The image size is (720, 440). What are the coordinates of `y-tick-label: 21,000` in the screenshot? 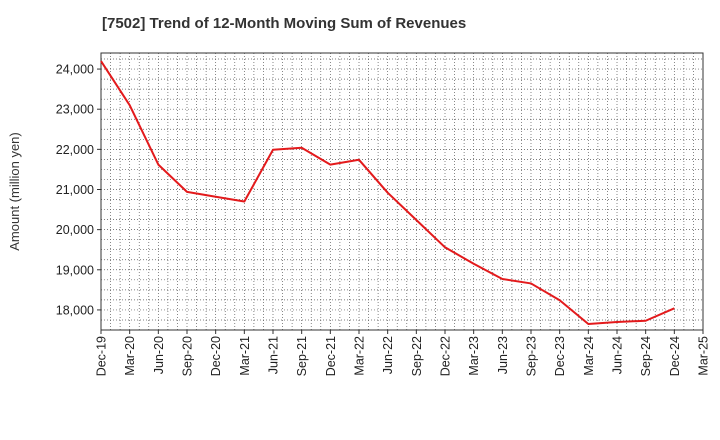 It's located at (75, 190).